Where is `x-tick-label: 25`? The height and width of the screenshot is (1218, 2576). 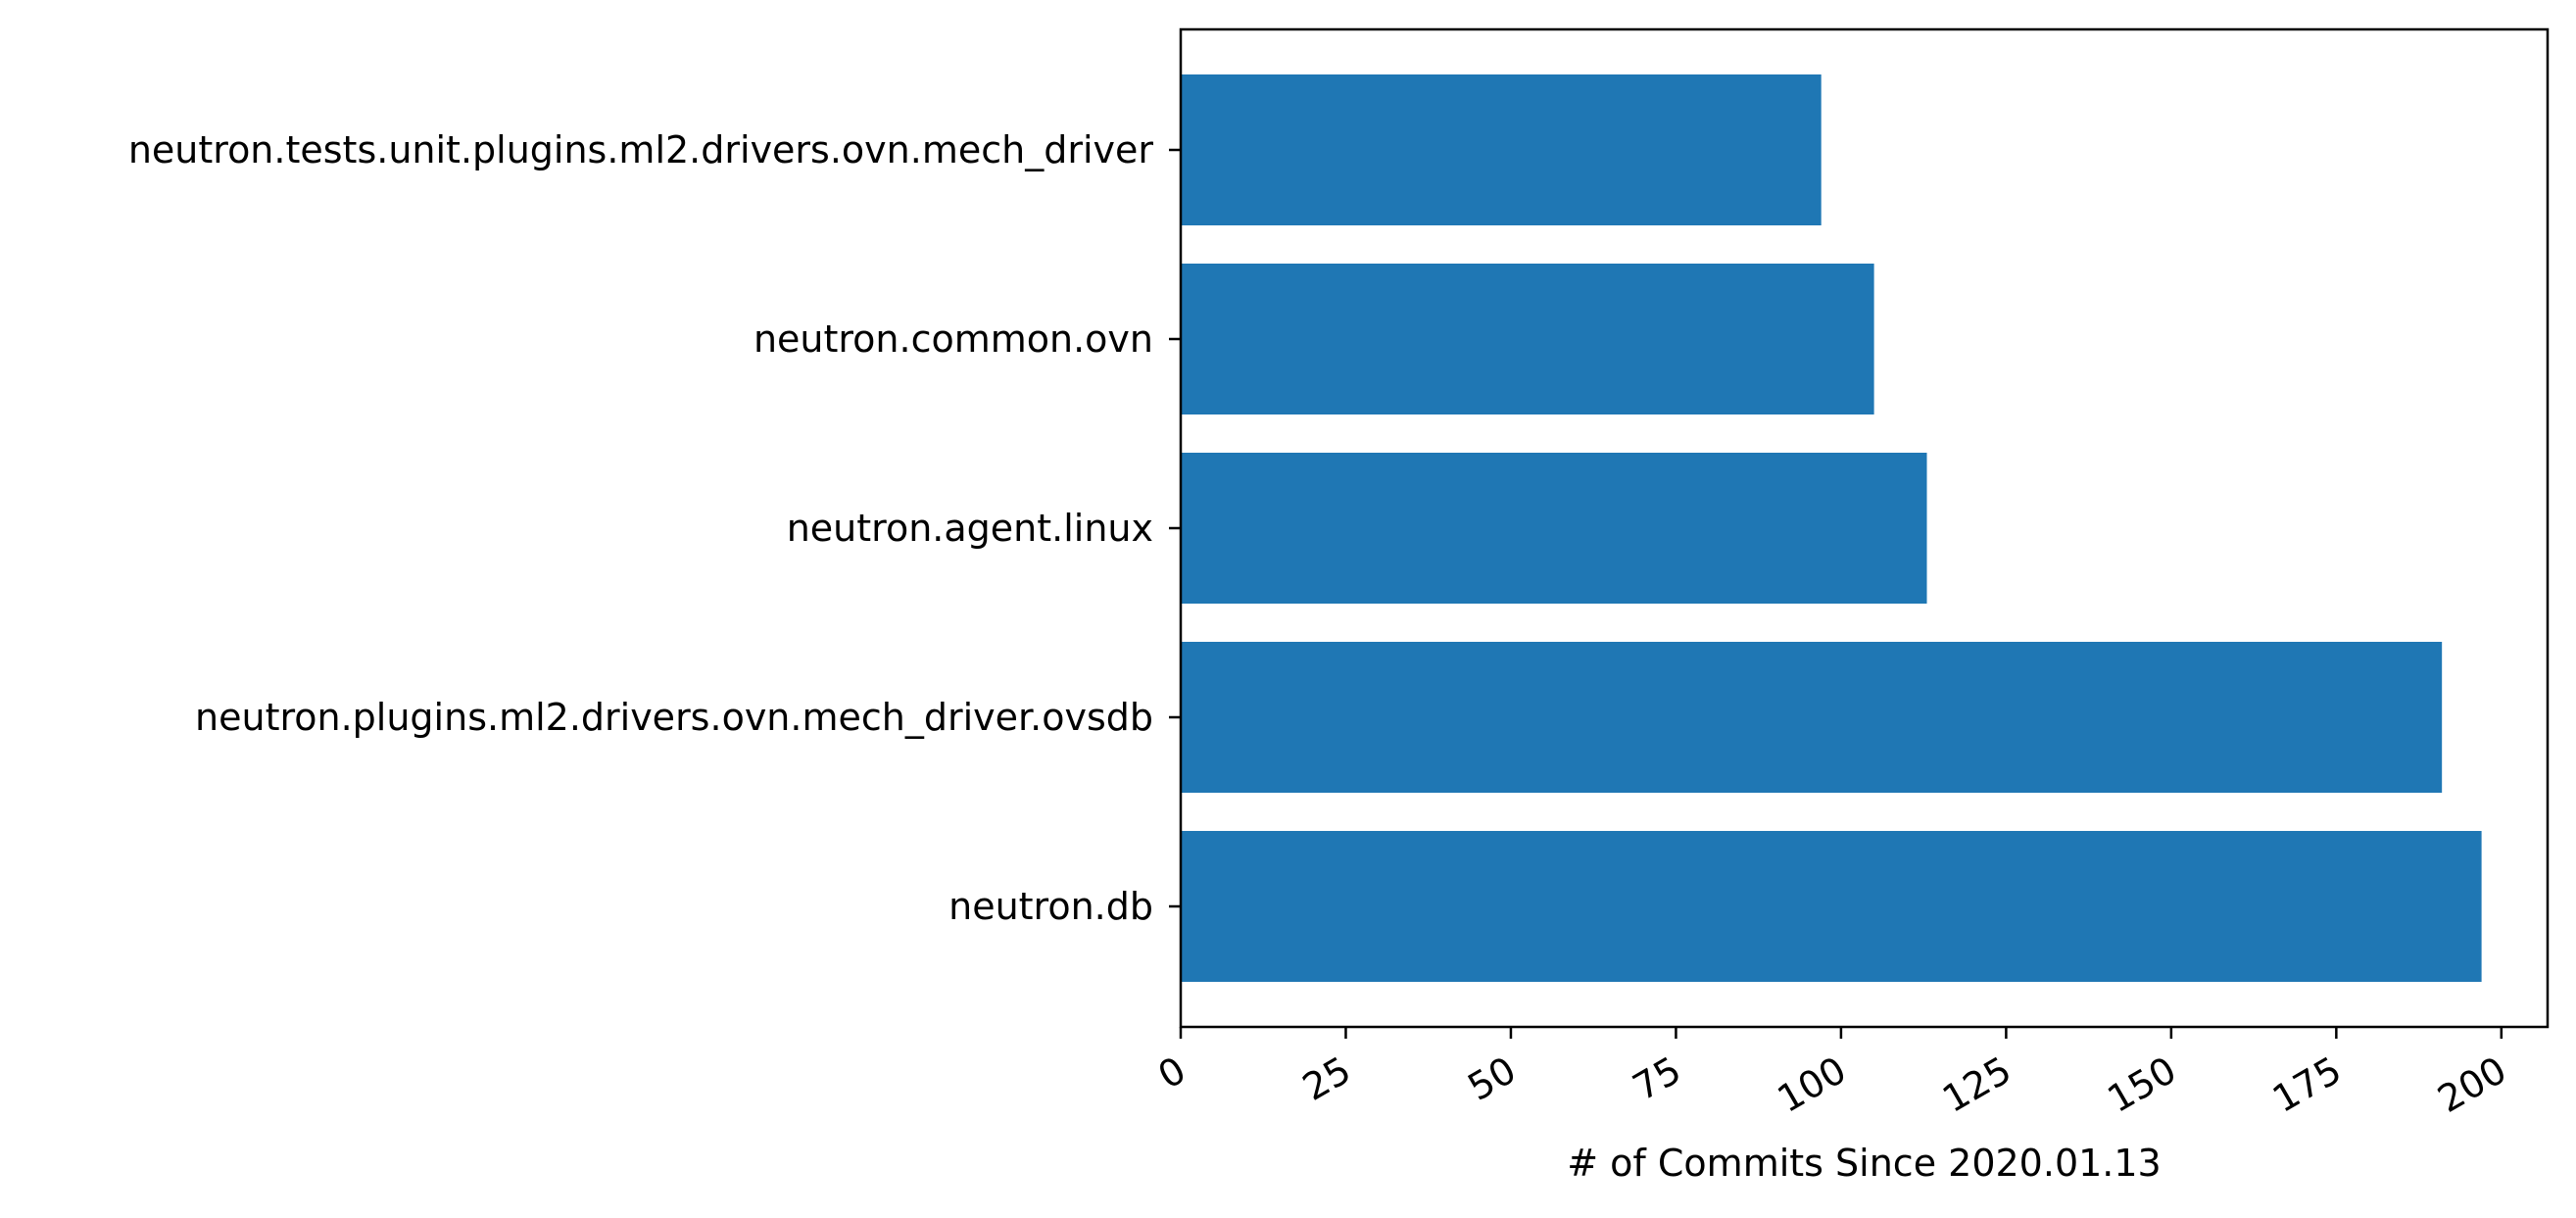 x-tick-label: 25 is located at coordinates (1326, 1078).